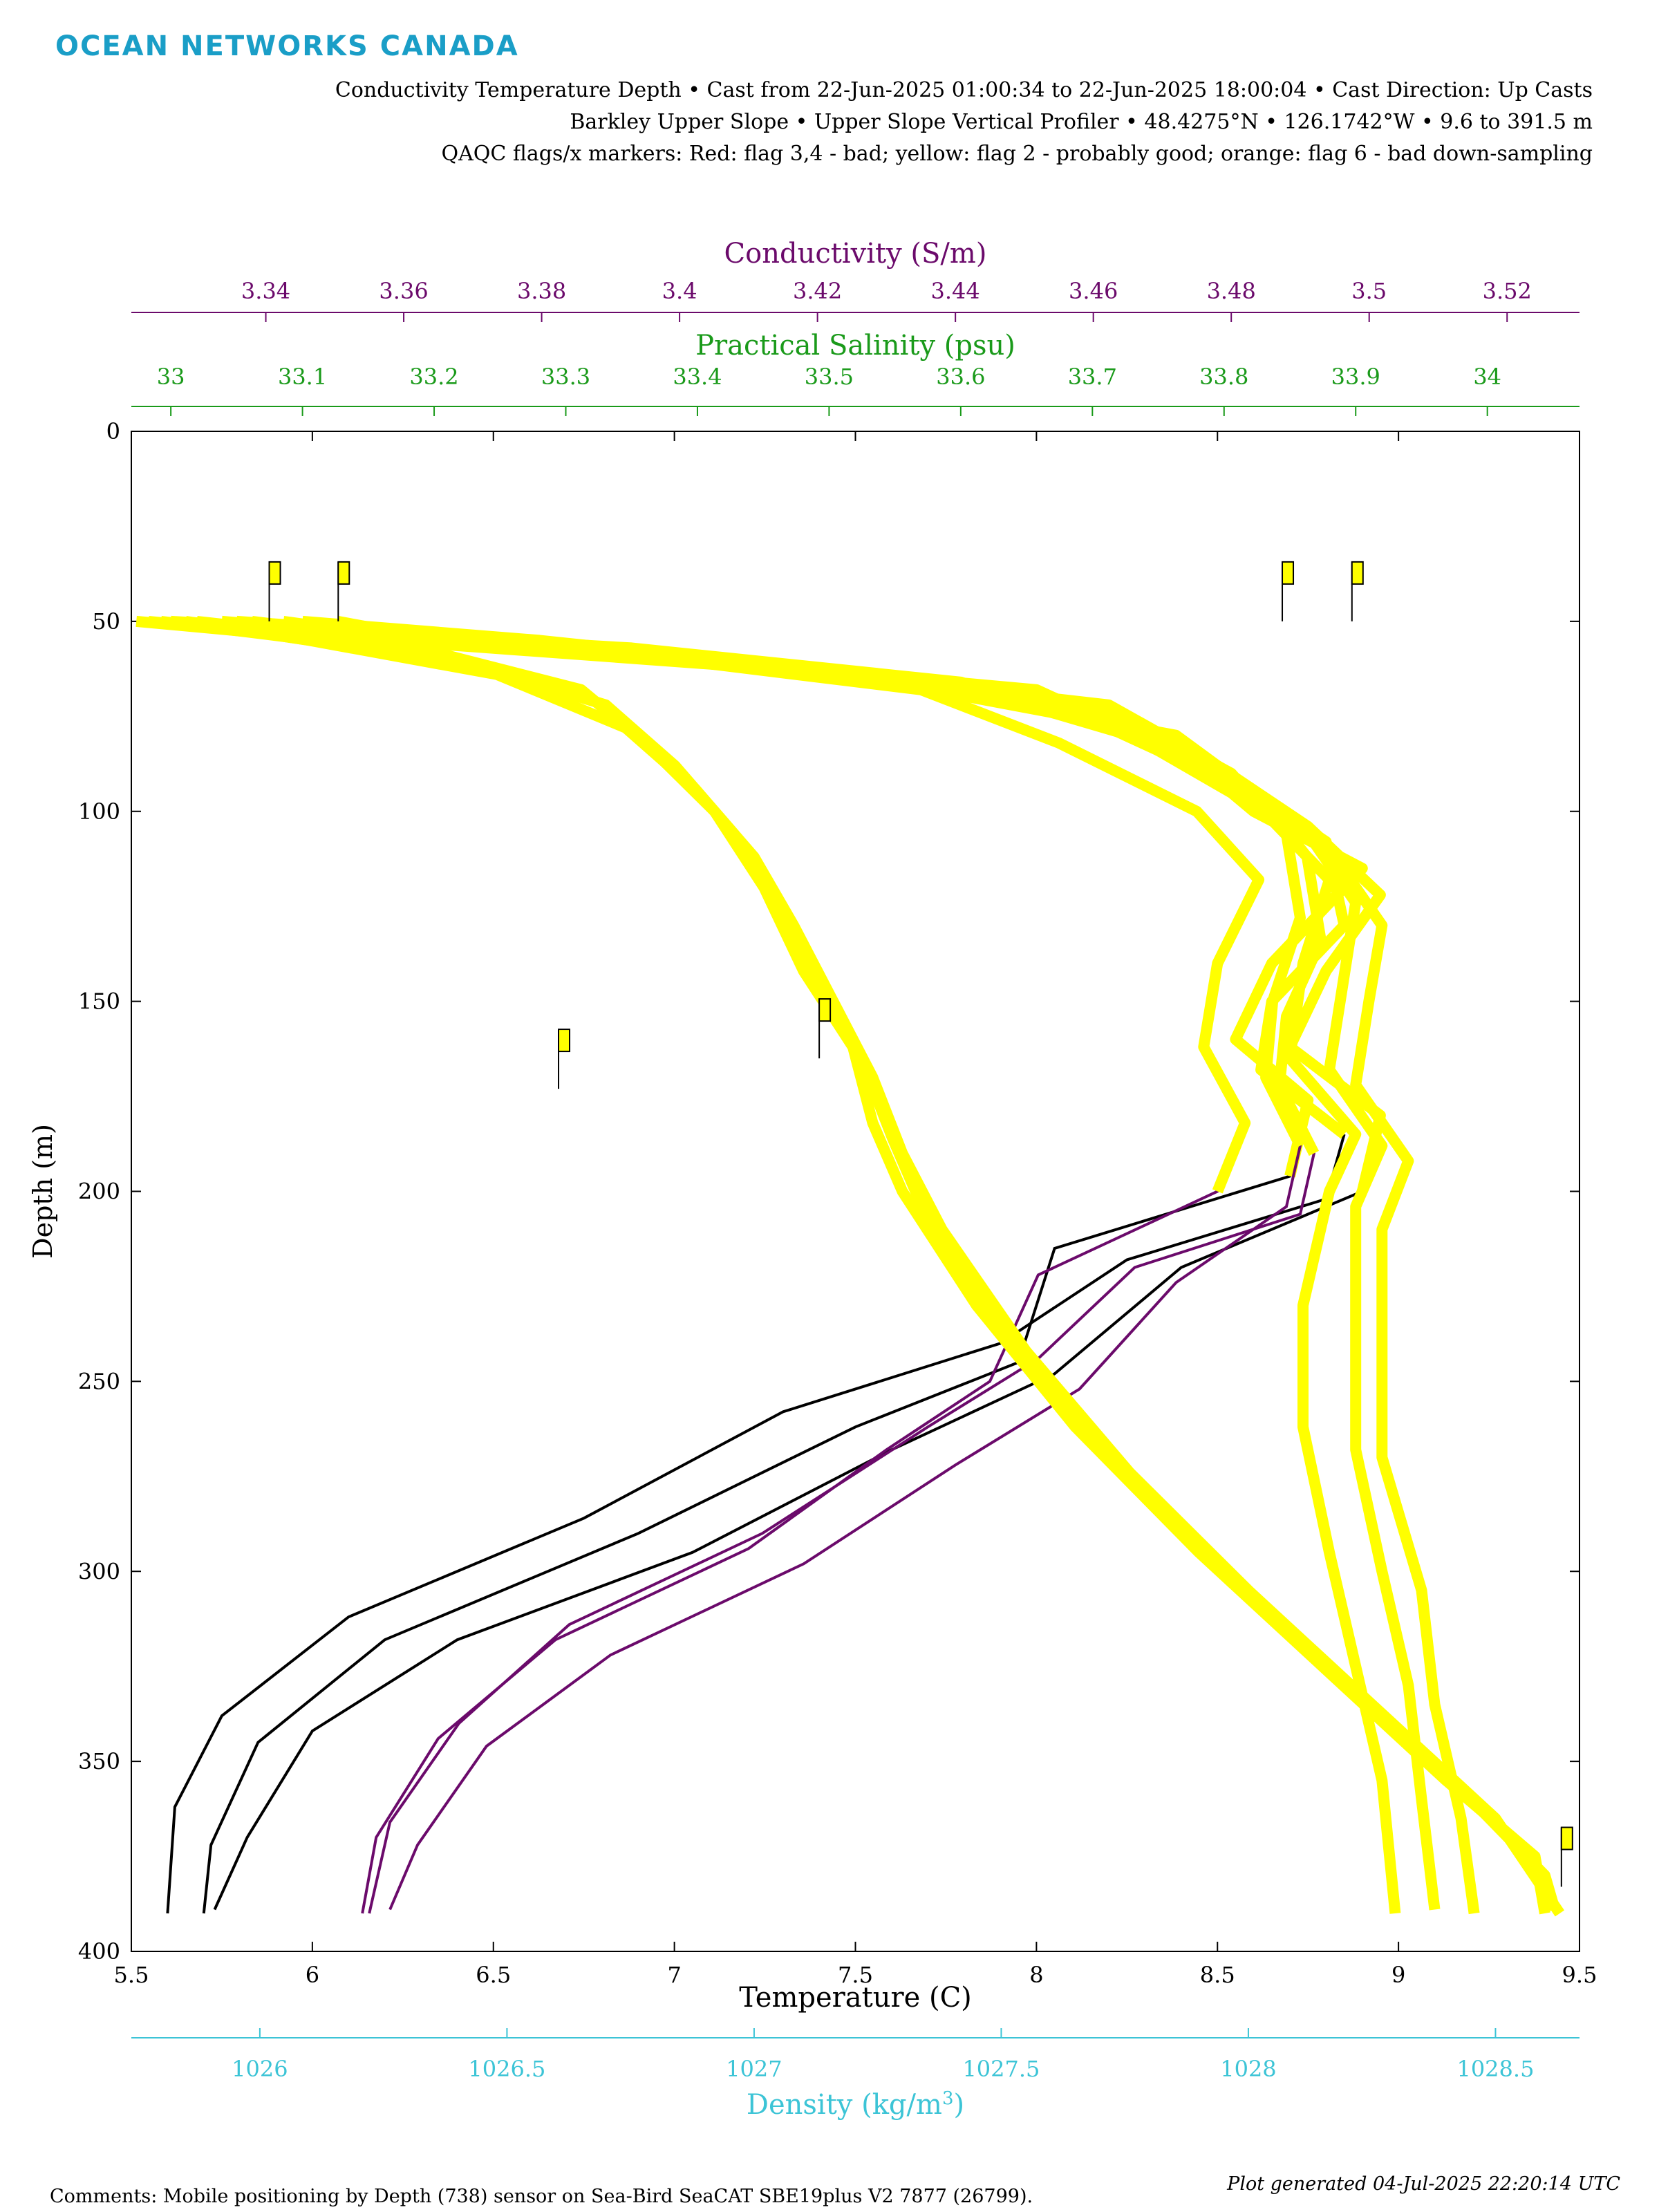 This screenshot has height=2212, width=1659. I want to click on depth-tick-label: 0, so click(113, 431).